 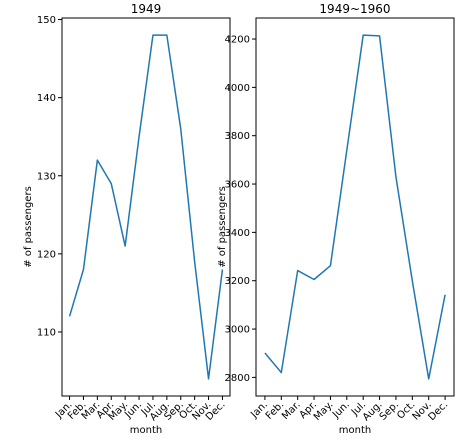 What do you see at coordinates (46, 98) in the screenshot?
I see `left-y-tick-label: 140` at bounding box center [46, 98].